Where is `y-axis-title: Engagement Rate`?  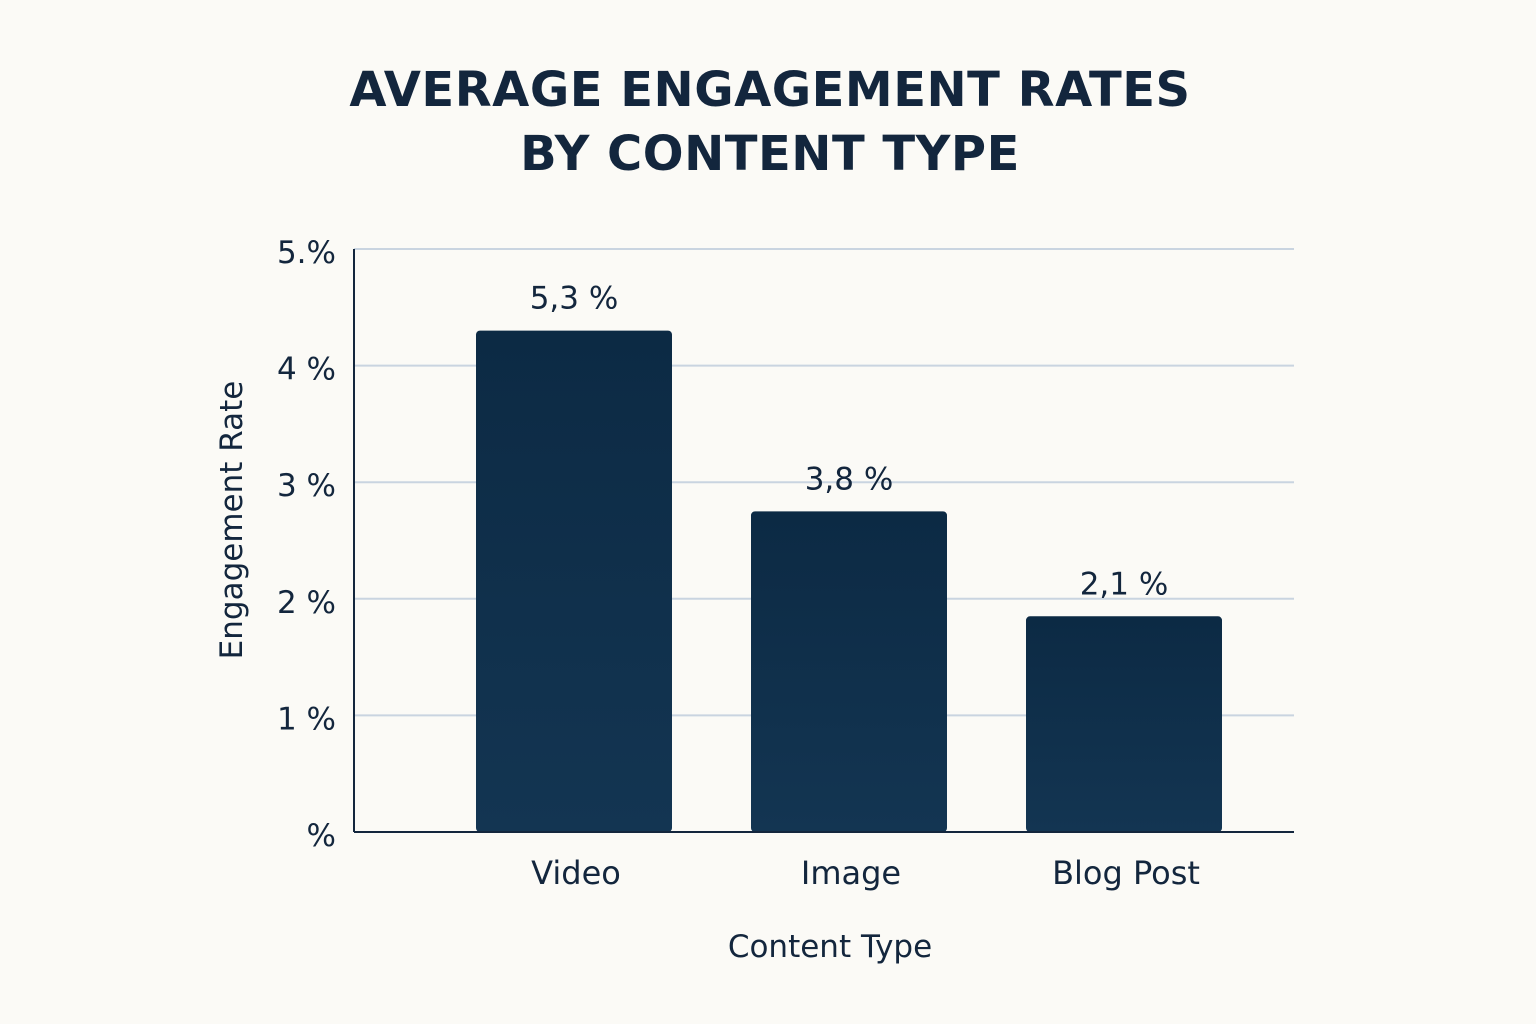 y-axis-title: Engagement Rate is located at coordinates (232, 520).